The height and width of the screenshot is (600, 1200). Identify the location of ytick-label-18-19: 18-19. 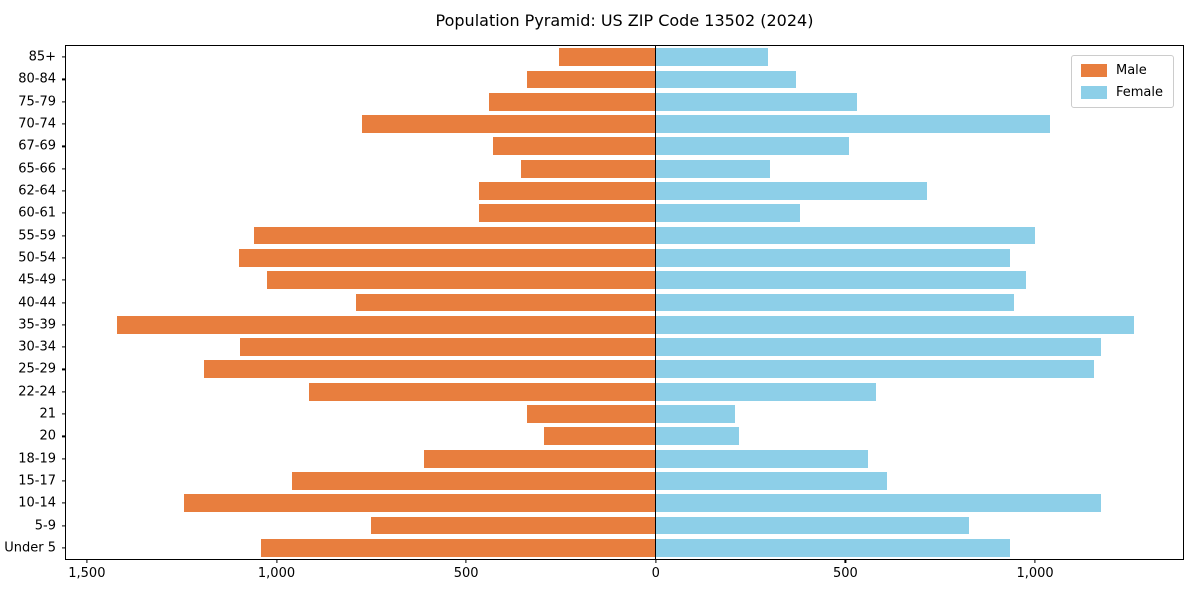
(37, 459).